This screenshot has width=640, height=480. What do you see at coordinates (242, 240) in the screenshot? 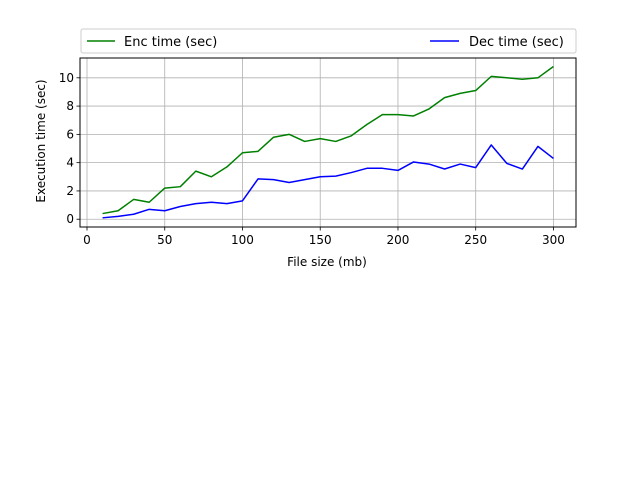
I see `x-tick-label: 100` at bounding box center [242, 240].